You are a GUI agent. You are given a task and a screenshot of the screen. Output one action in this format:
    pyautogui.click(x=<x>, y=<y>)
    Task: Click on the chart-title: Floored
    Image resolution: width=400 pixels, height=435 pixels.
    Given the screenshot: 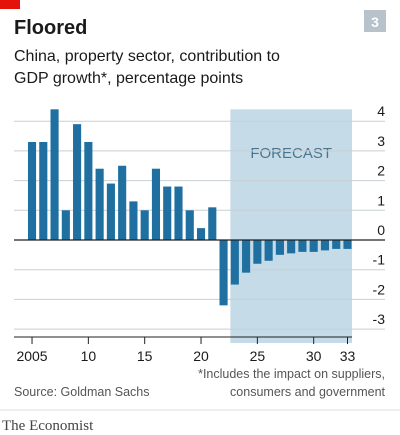 What is the action you would take?
    pyautogui.click(x=50, y=28)
    